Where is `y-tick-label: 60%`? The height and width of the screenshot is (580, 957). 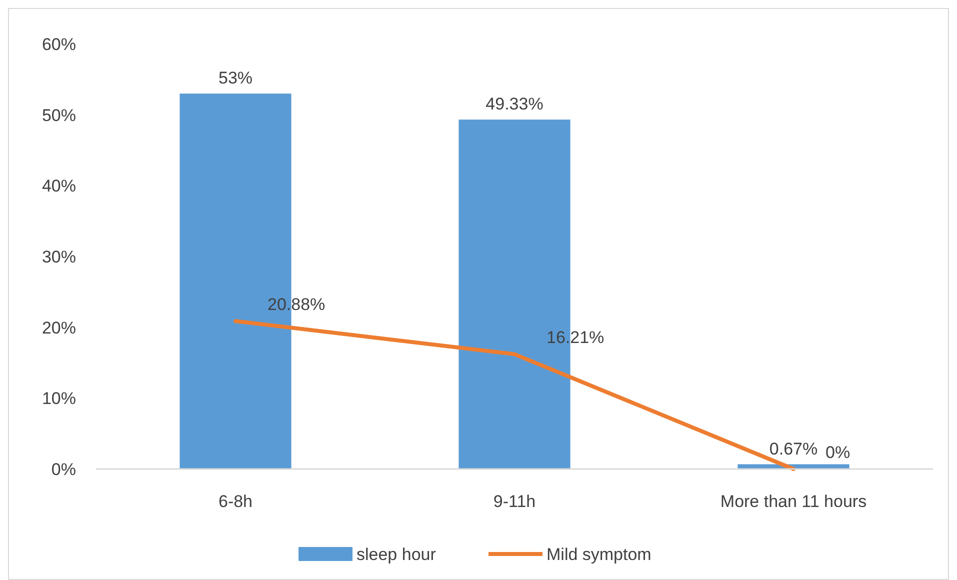 y-tick-label: 60% is located at coordinates (59, 44).